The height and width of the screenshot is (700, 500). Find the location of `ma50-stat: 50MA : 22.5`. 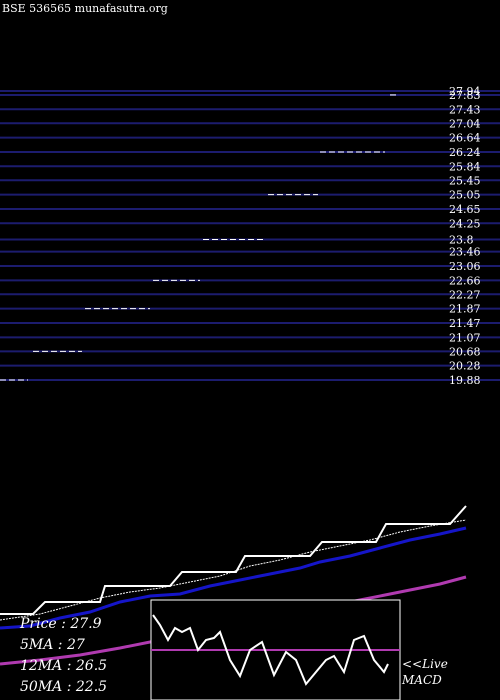

ma50-stat: 50MA : 22.5 is located at coordinates (64, 687).